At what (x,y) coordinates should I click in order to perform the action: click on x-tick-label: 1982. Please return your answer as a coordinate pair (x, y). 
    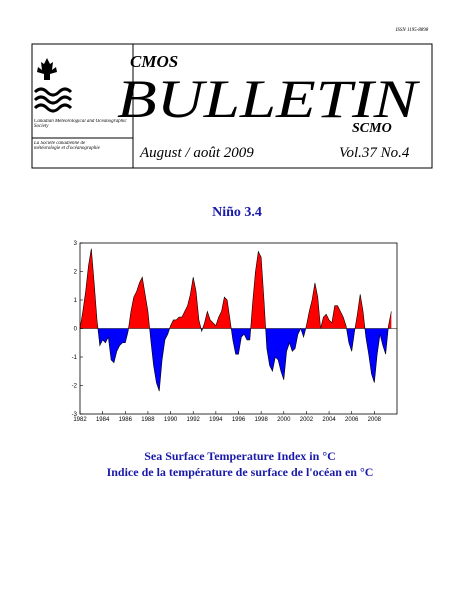
    Looking at the image, I should click on (80, 420).